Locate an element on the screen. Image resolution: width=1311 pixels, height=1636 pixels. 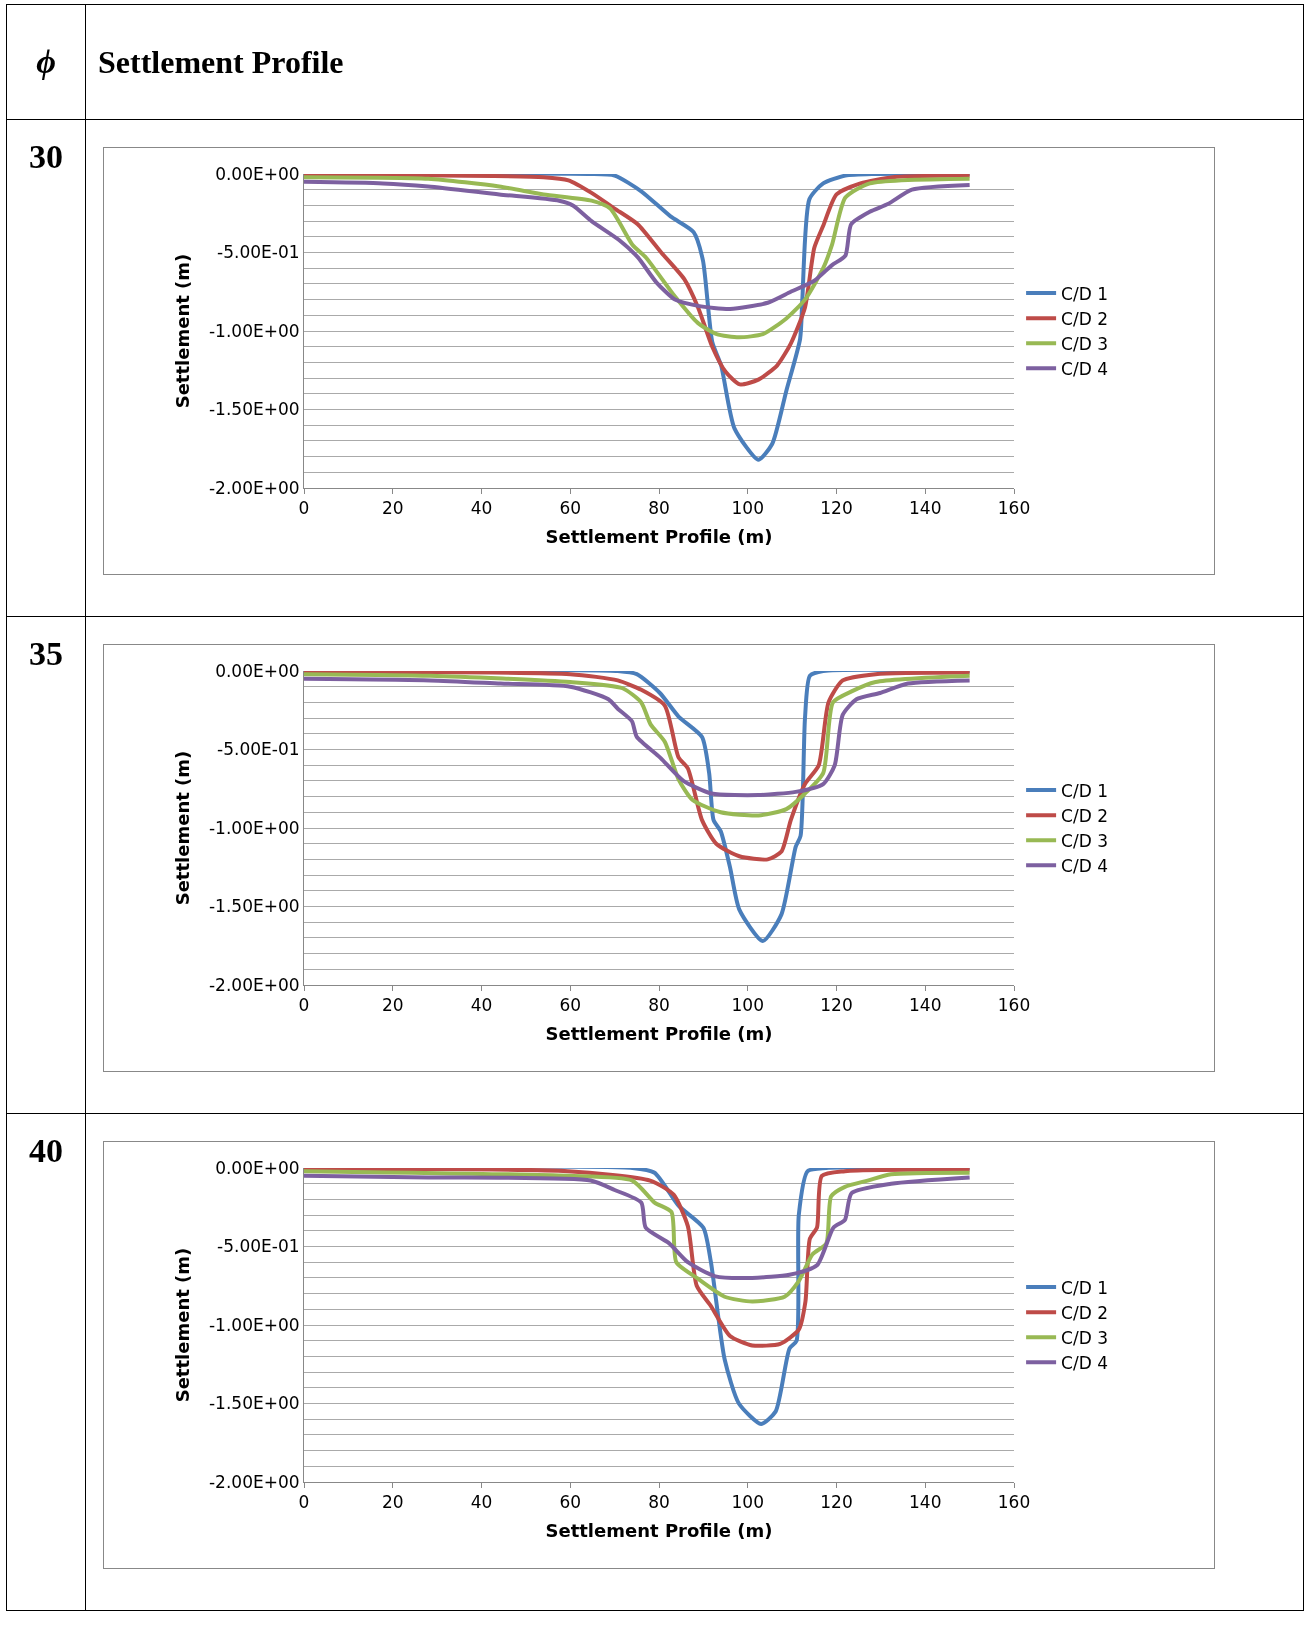
text: ϕ is located at coordinates (46, 62).